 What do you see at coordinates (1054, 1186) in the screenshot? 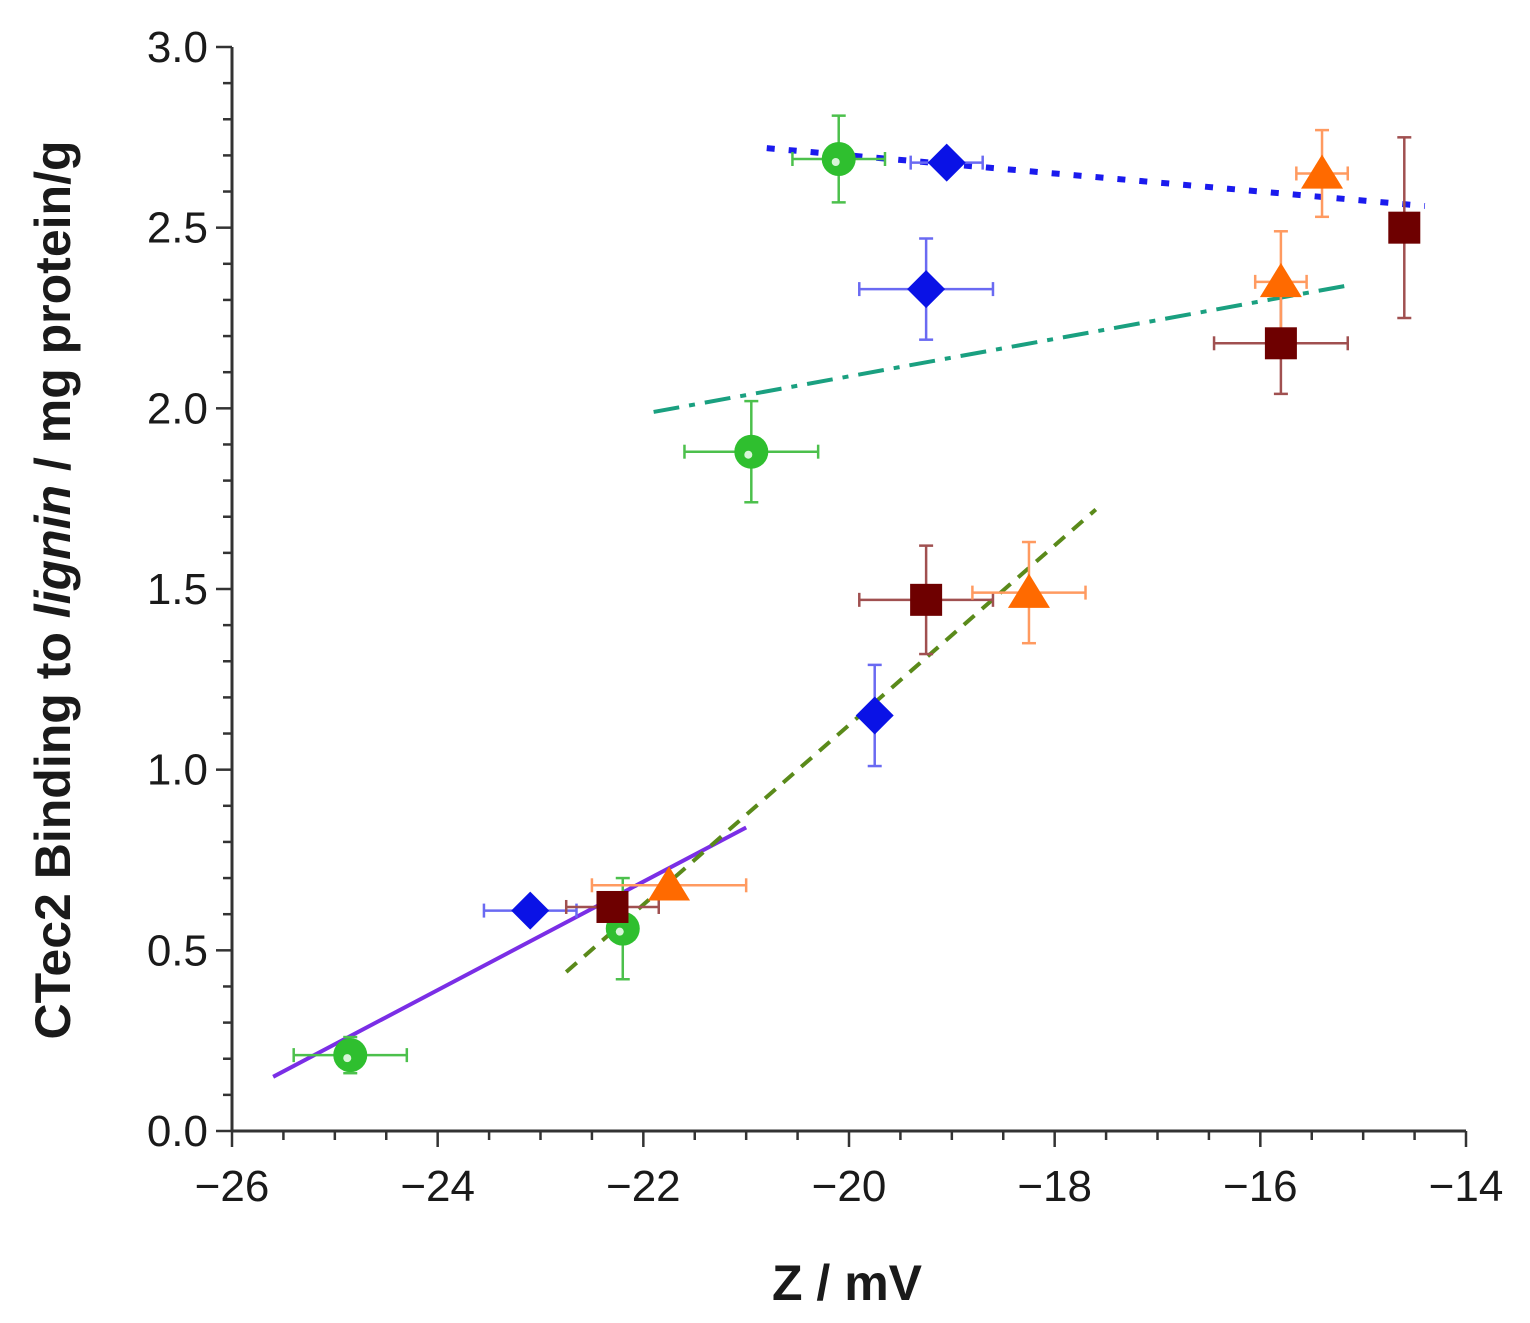
I see `x-tick-label: −18` at bounding box center [1054, 1186].